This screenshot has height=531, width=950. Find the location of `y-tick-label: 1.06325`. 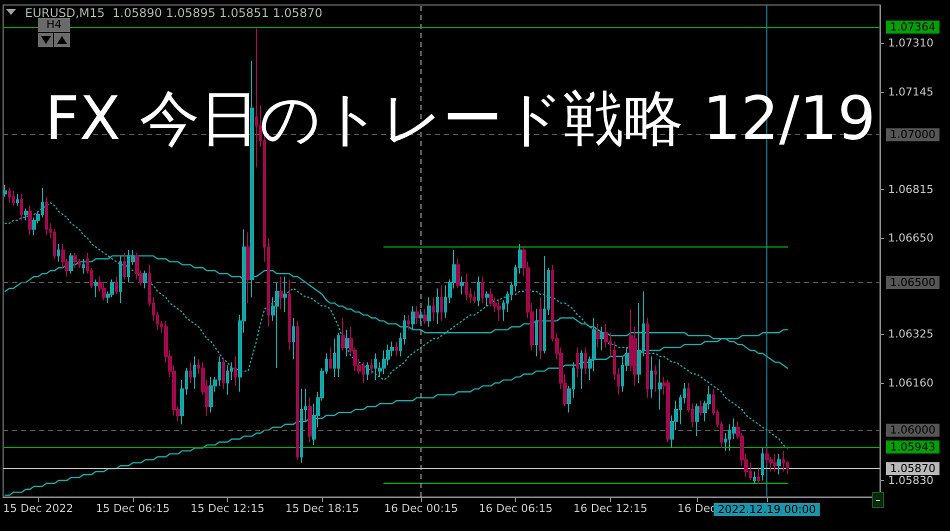

y-tick-label: 1.06325 is located at coordinates (911, 334).